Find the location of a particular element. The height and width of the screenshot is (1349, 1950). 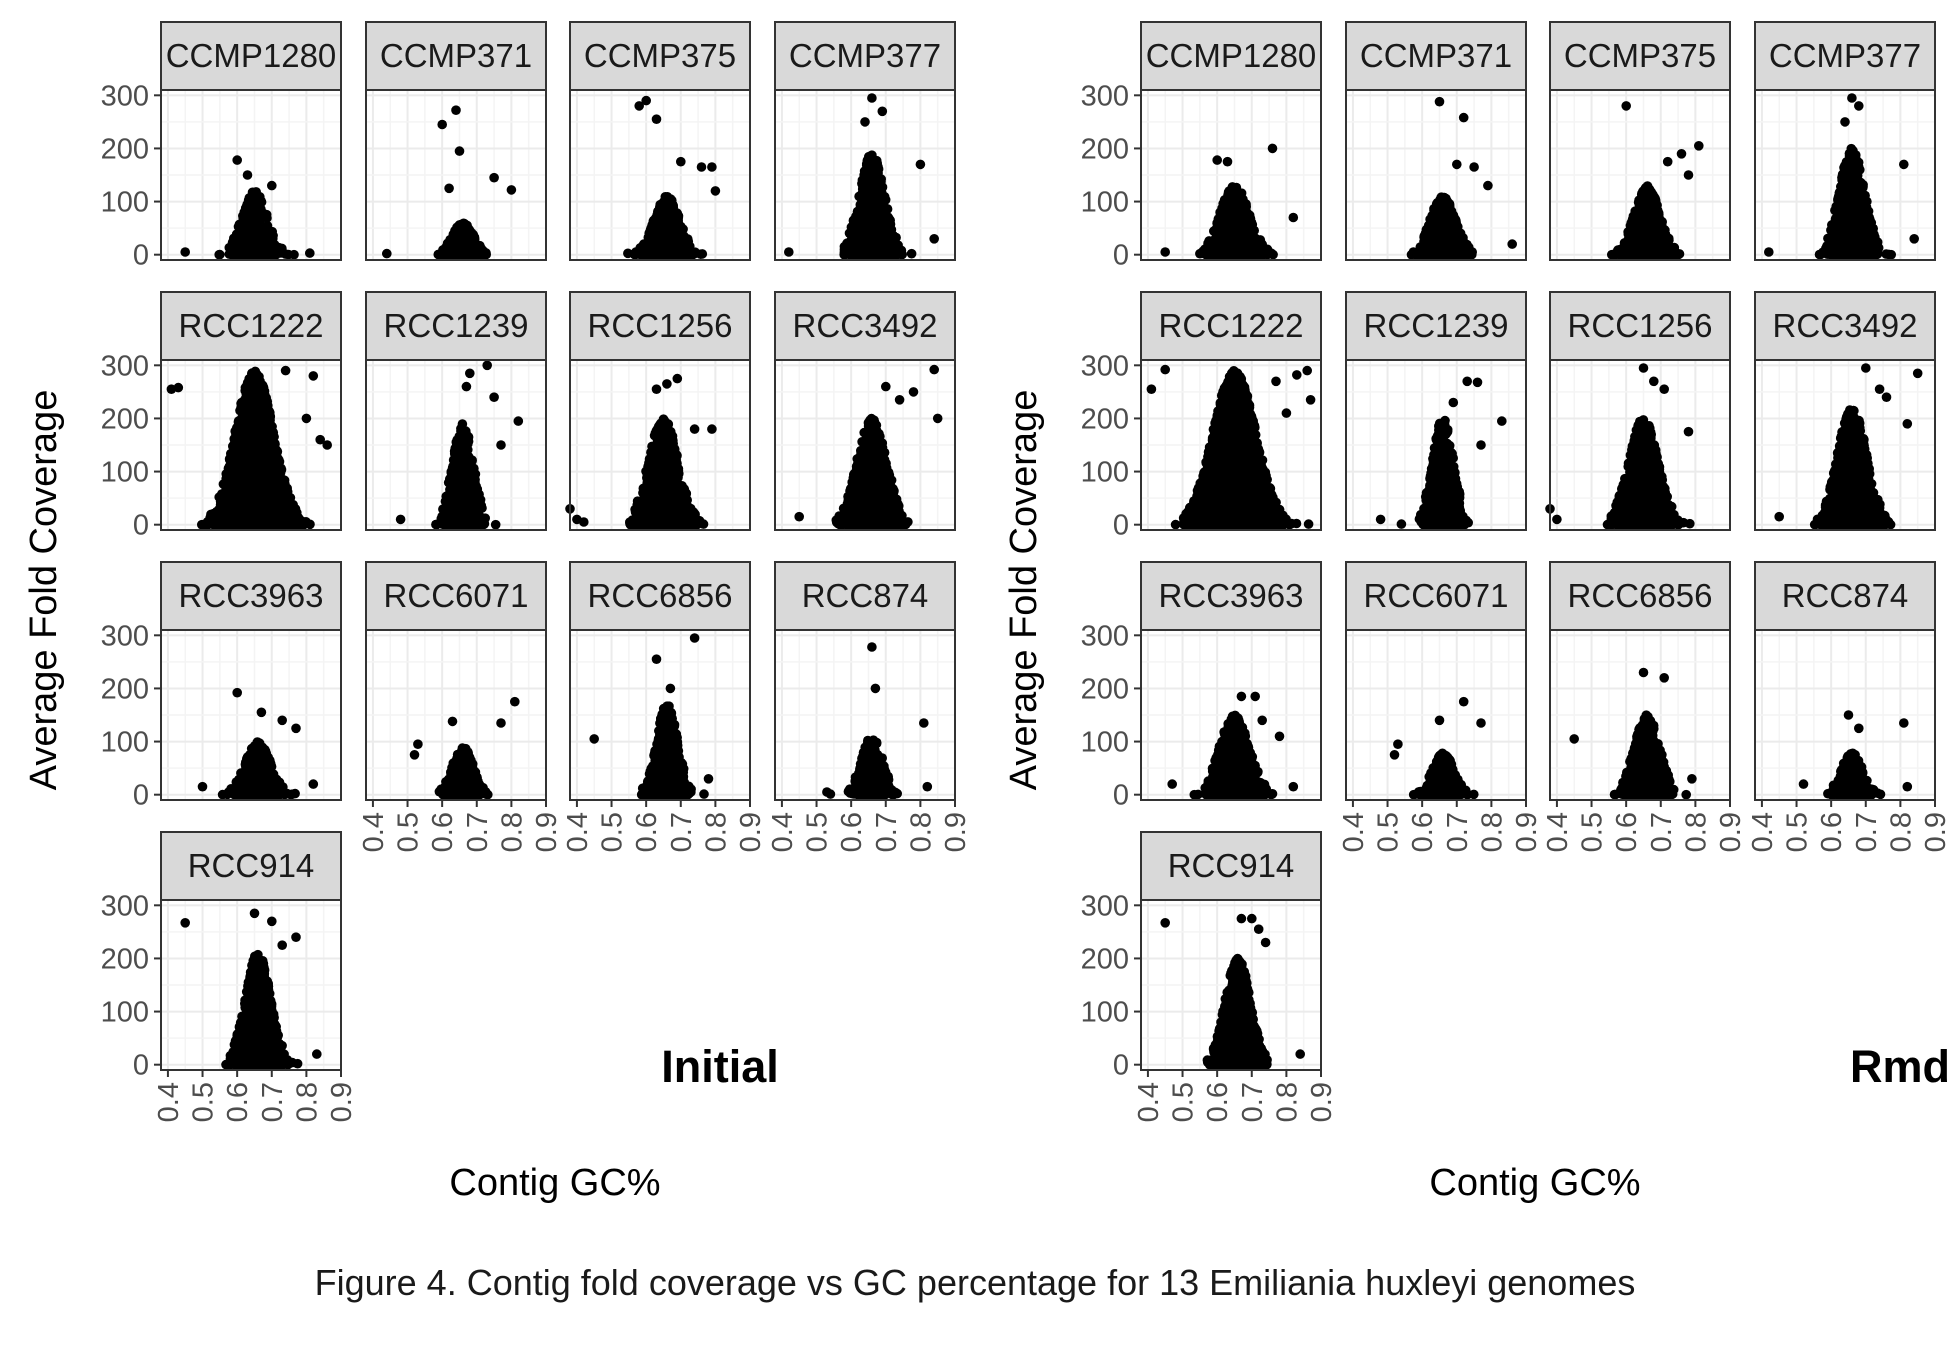

facet-panel-ccmp1280: CCMP1280 0 100 200 300 is located at coordinates (221, 146).